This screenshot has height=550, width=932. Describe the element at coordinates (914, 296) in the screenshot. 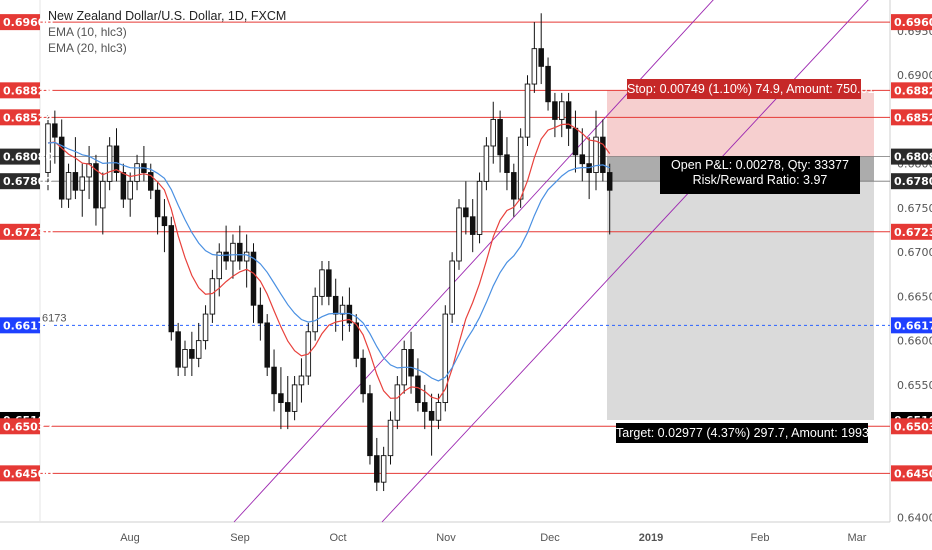

I see `y-tick-label: 0.66500` at that location.